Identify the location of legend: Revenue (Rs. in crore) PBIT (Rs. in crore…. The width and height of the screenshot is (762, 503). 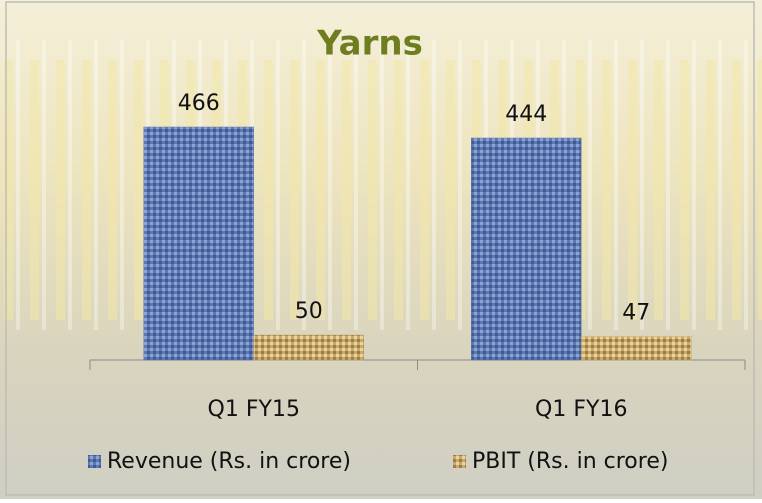
(378, 461).